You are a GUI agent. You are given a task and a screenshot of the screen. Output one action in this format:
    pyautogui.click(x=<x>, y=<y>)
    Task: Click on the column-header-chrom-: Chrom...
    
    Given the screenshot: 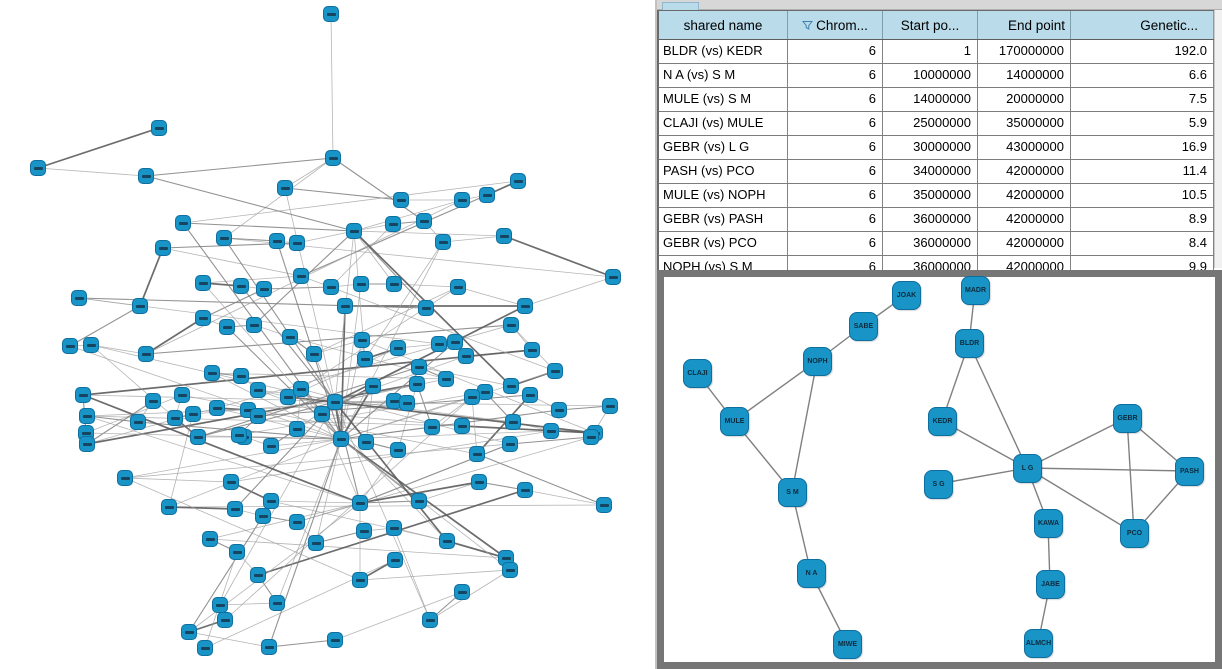 What is the action you would take?
    pyautogui.click(x=835, y=25)
    